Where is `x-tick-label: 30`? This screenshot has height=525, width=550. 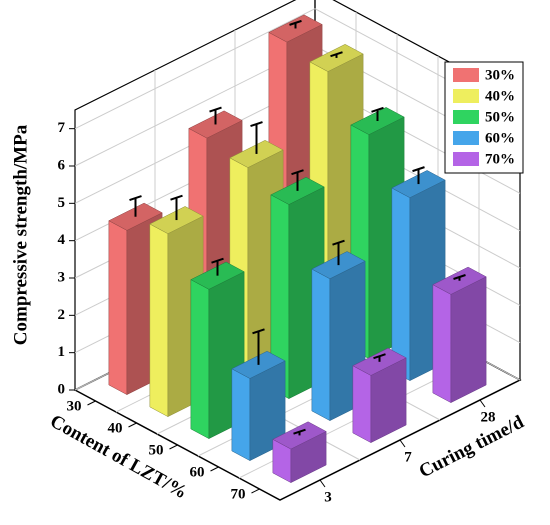 x-tick-label: 30 is located at coordinates (74, 406).